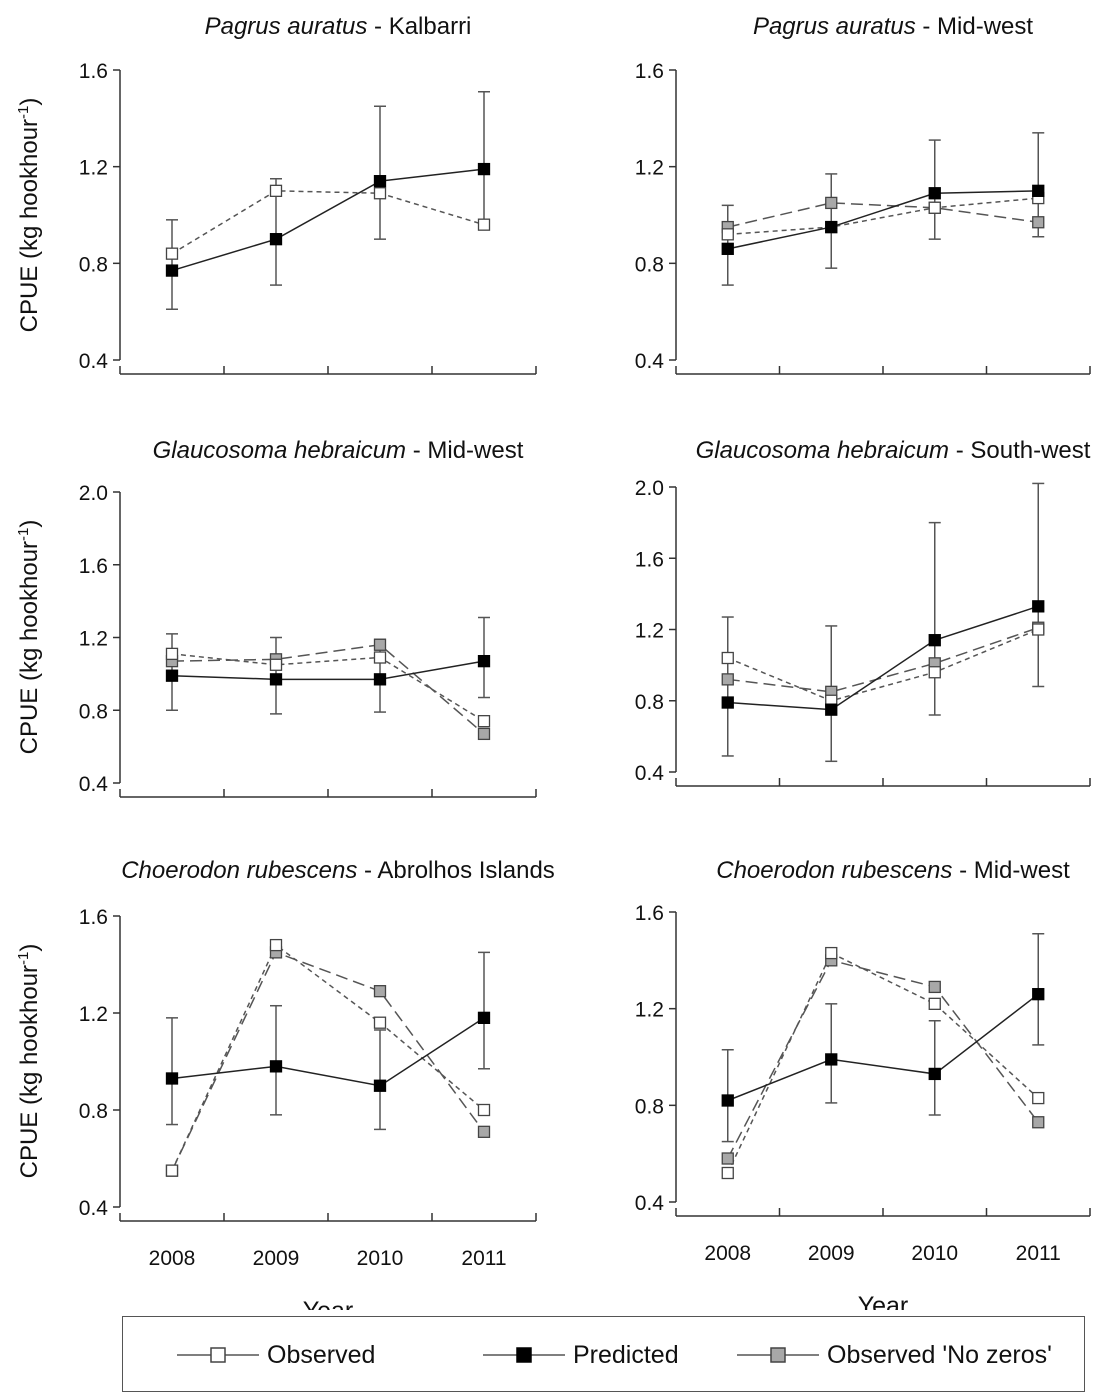  I want to click on panel-title: Choerodon rubescens - Abrolhos Islands, so click(338, 870).